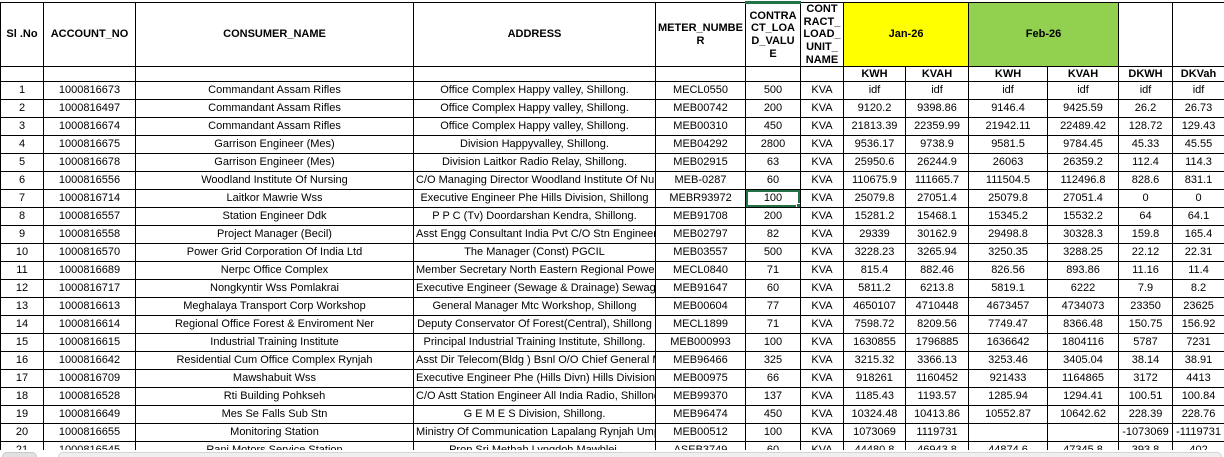 Image resolution: width=1224 pixels, height=457 pixels. Describe the element at coordinates (22, 235) in the screenshot. I see `cell-sl: 9` at that location.